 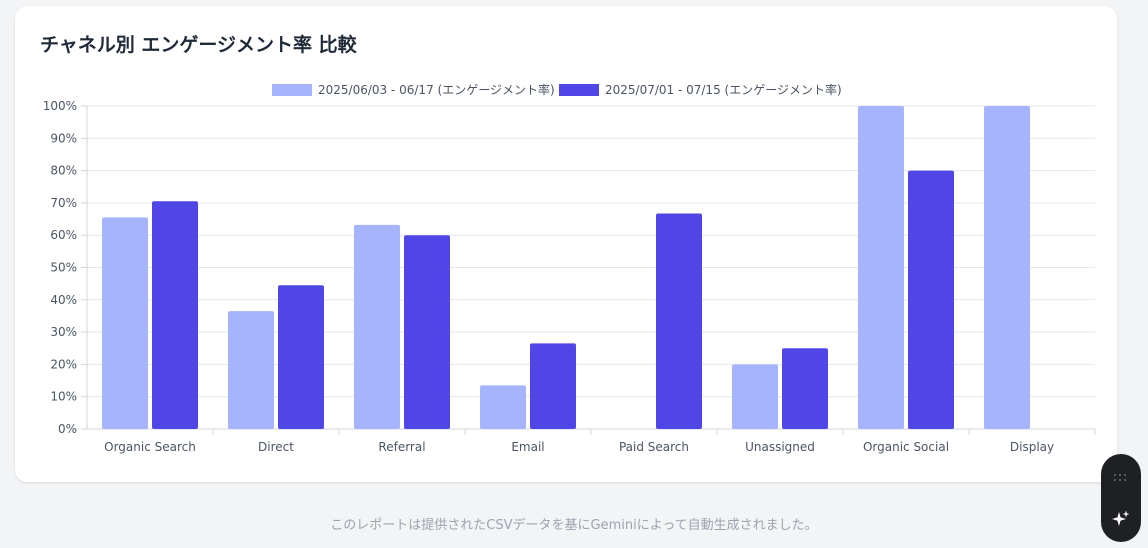 What do you see at coordinates (63, 203) in the screenshot?
I see `y-tick-label: 70%` at bounding box center [63, 203].